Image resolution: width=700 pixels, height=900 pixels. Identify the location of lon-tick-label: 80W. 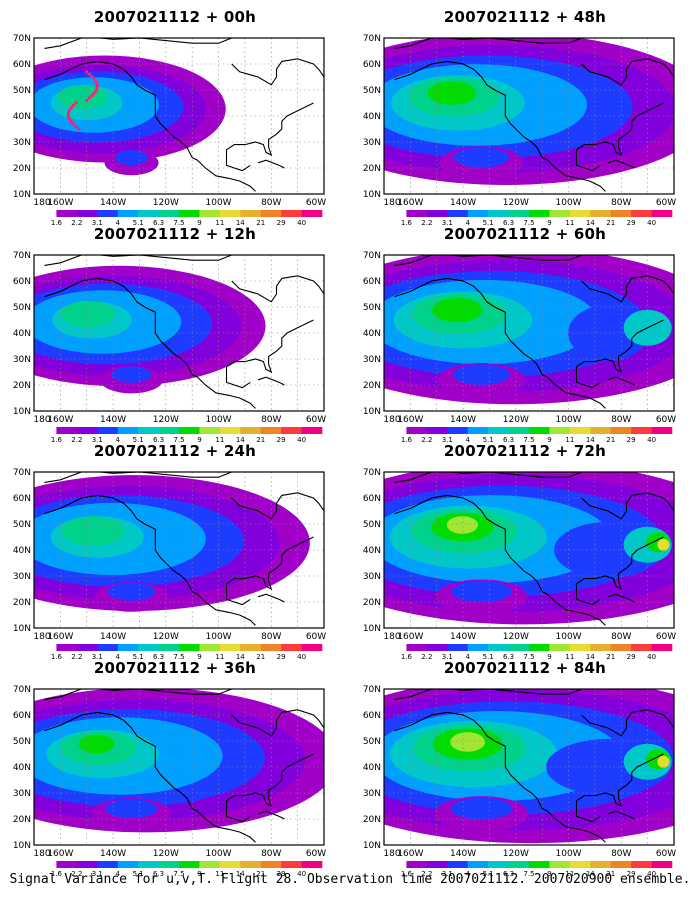
(621, 420).